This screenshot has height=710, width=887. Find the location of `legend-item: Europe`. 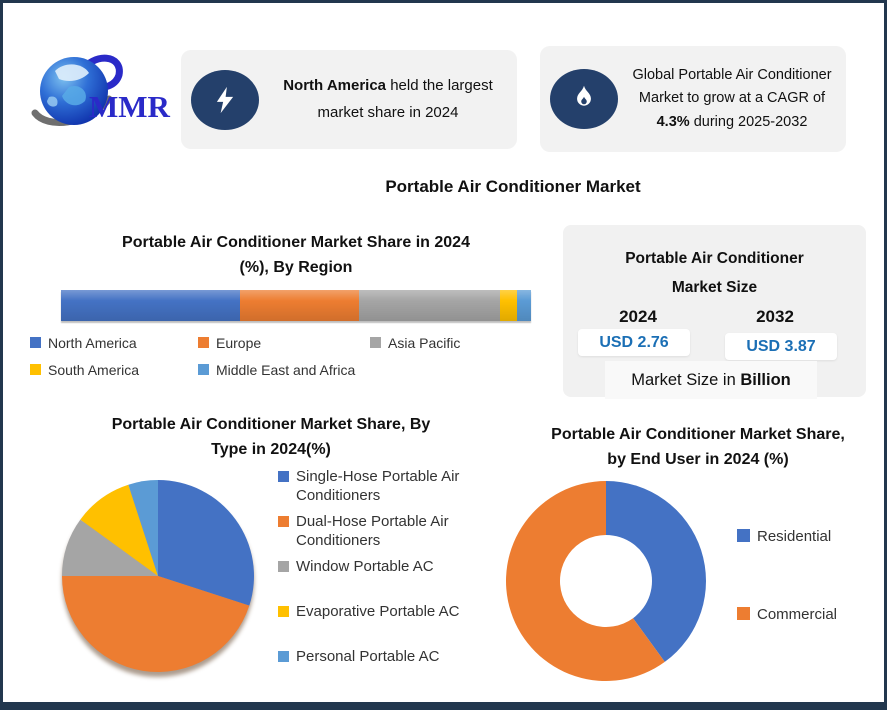

legend-item: Europe is located at coordinates (284, 343).